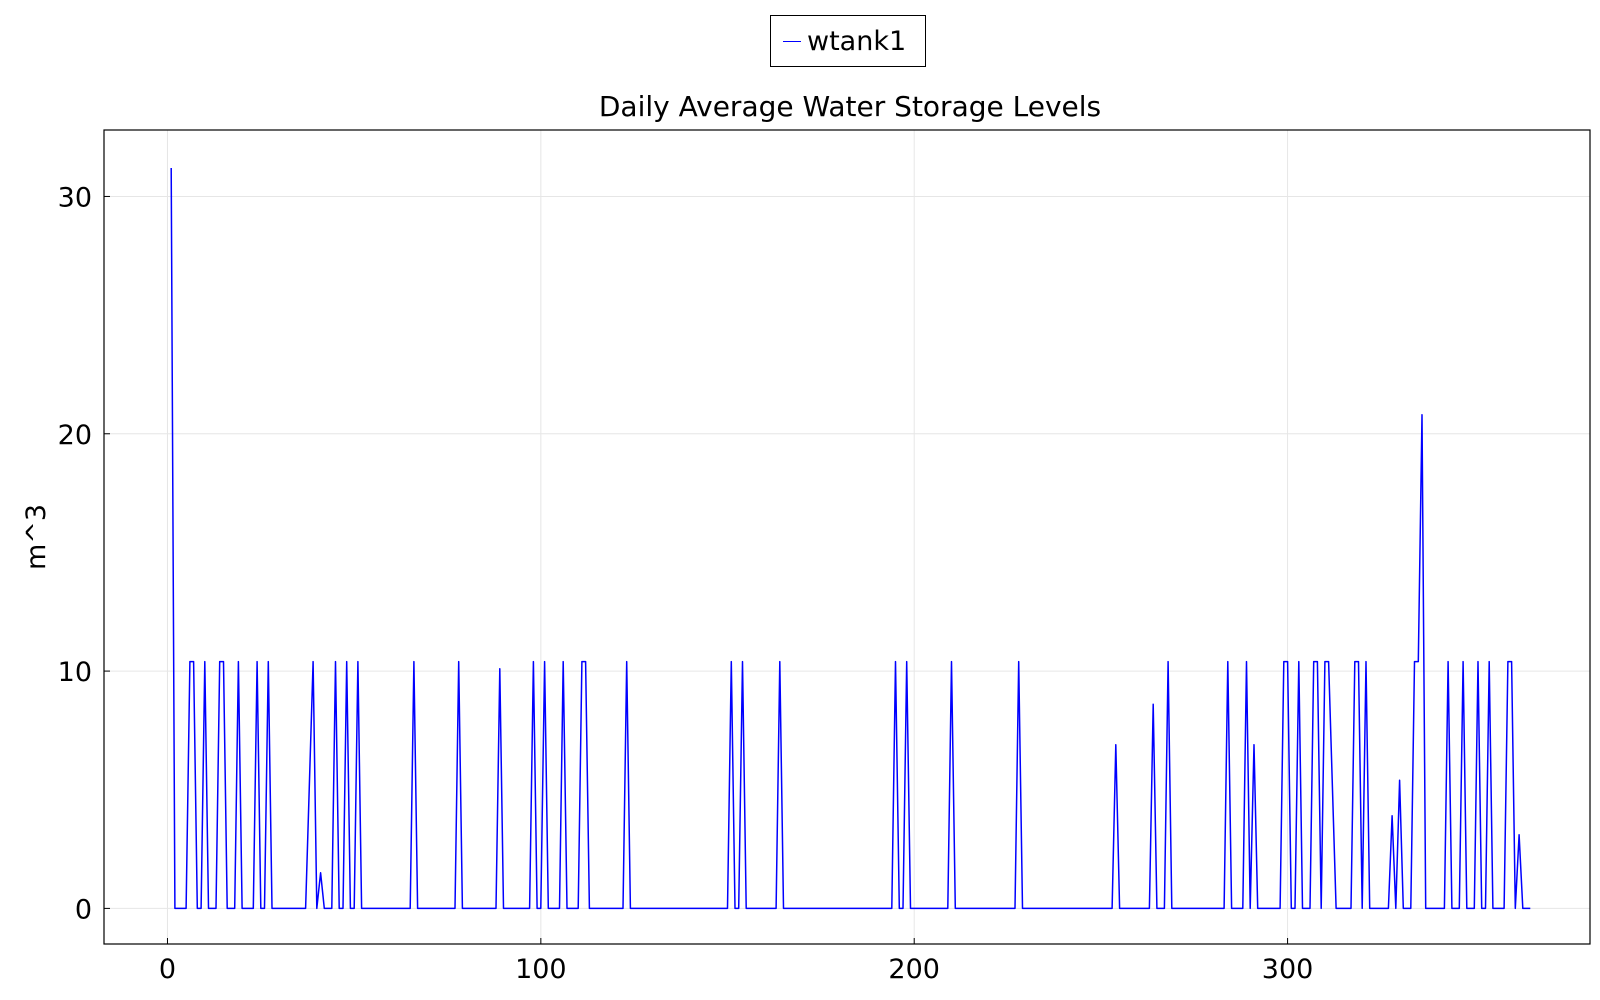  Describe the element at coordinates (167, 969) in the screenshot. I see `x-tick-label: 0` at that location.